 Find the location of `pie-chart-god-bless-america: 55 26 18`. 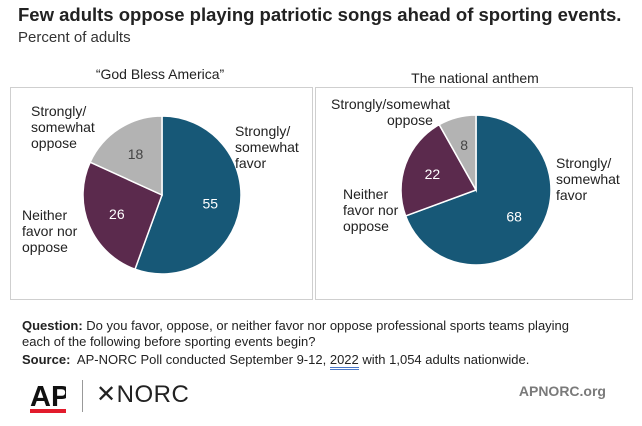

pie-chart-god-bless-america: 55 26 18 is located at coordinates (162, 195).